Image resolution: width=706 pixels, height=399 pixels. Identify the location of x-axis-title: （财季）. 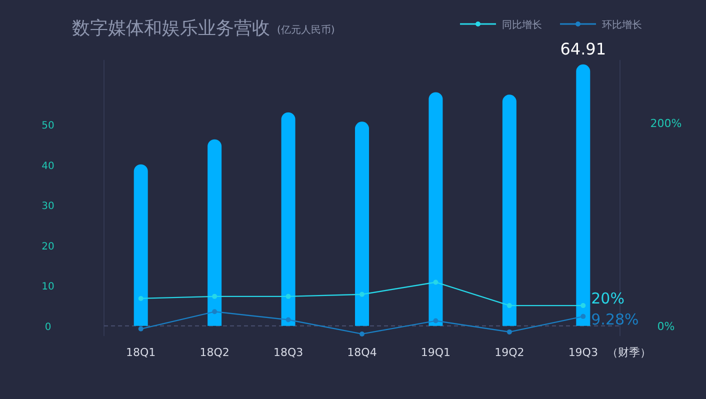
(629, 352).